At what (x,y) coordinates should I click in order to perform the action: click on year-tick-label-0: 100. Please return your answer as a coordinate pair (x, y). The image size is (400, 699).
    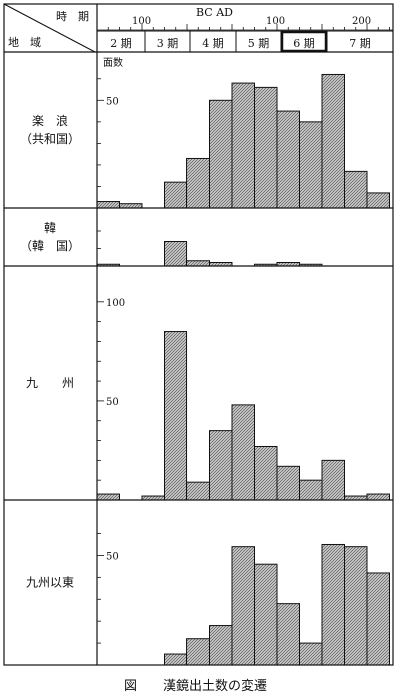
    Looking at the image, I should click on (141, 21).